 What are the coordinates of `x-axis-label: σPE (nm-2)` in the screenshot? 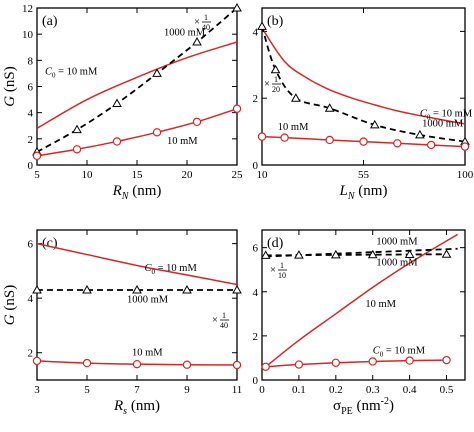 It's located at (363, 406).